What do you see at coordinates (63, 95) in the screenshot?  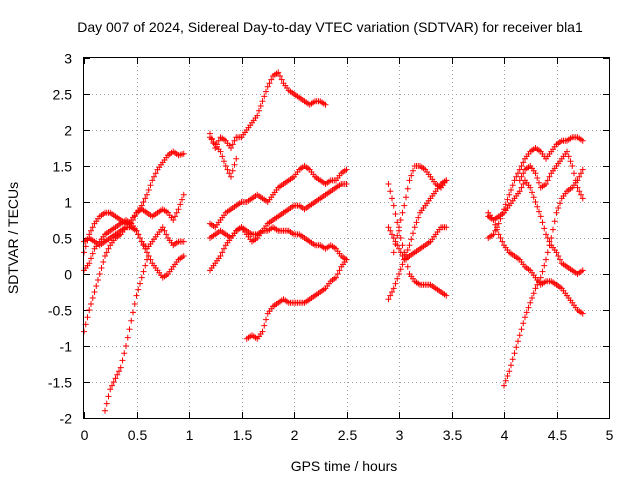 I see `y-tick-label: 2.5` at bounding box center [63, 95].